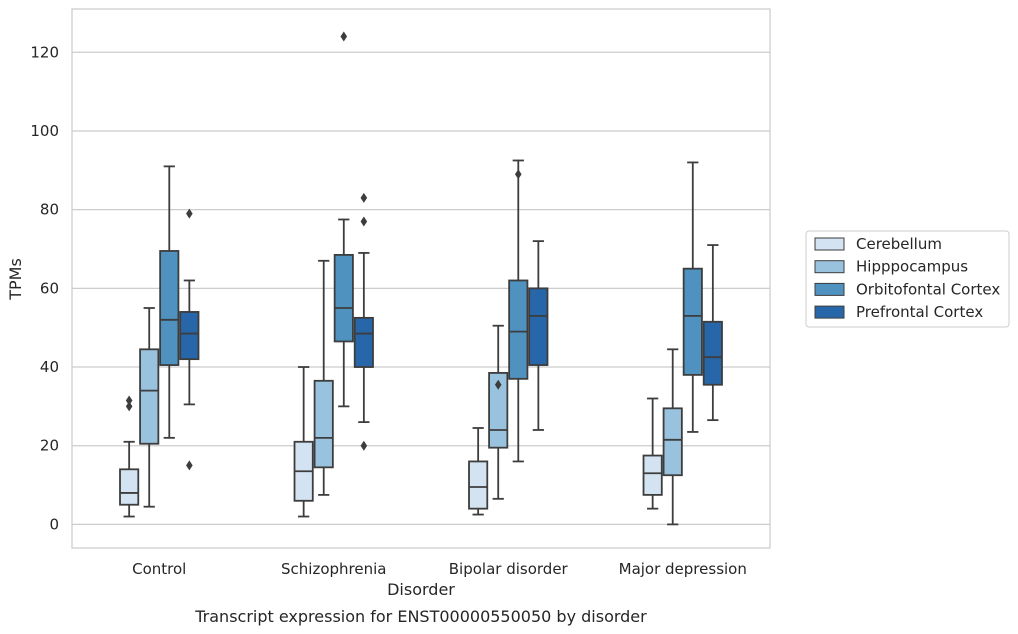  I want to click on legend-frame, so click(907, 279).